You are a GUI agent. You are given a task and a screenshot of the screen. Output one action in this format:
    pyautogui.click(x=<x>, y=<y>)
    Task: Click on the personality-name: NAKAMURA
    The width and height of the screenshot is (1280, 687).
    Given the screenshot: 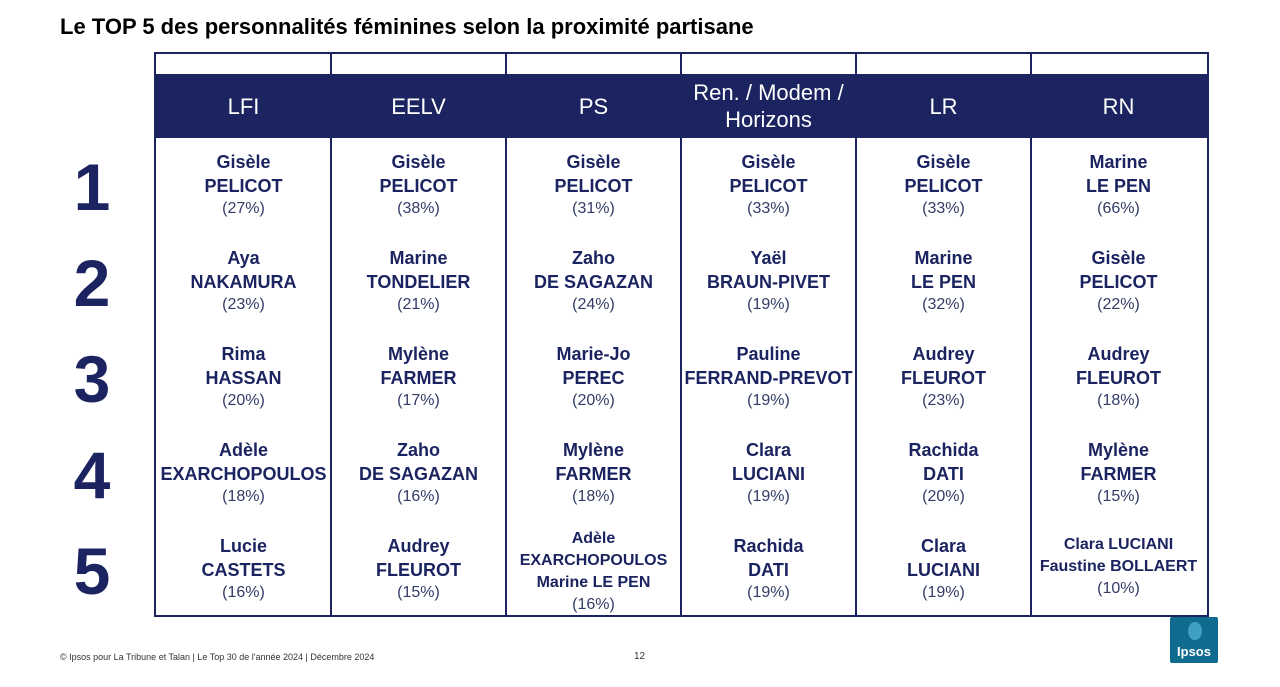 What is the action you would take?
    pyautogui.click(x=243, y=282)
    